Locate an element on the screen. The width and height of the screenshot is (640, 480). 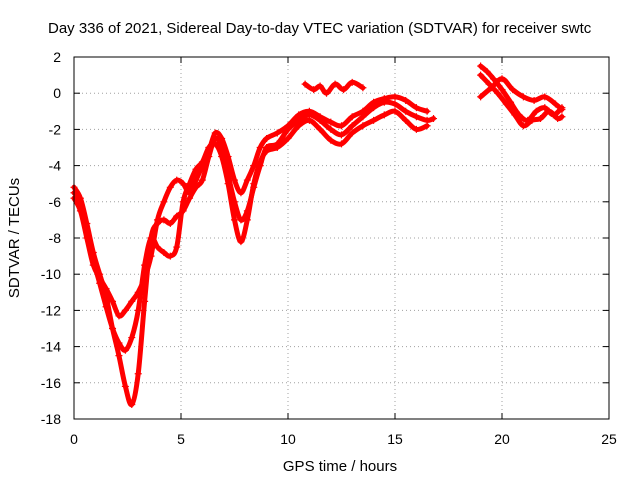
y-tick-label: -2 is located at coordinates (55, 129).